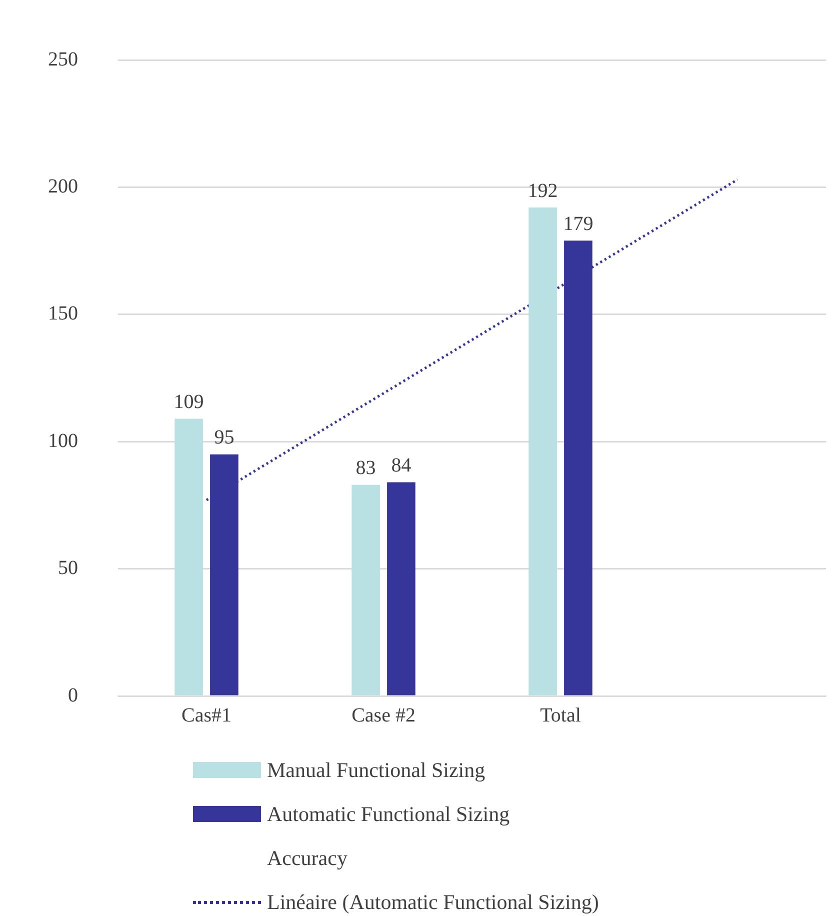  What do you see at coordinates (307, 858) in the screenshot?
I see `text: Accuracy` at bounding box center [307, 858].